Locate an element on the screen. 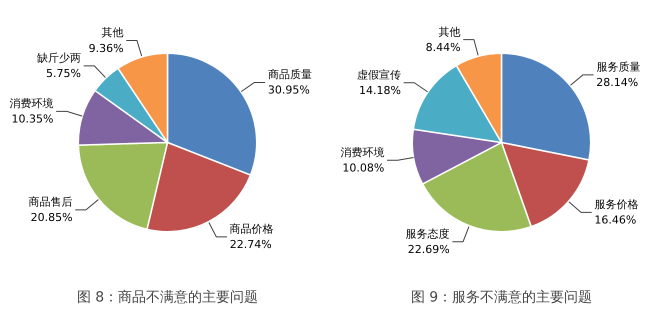  slice-label: 商品售后 is located at coordinates (50, 202).